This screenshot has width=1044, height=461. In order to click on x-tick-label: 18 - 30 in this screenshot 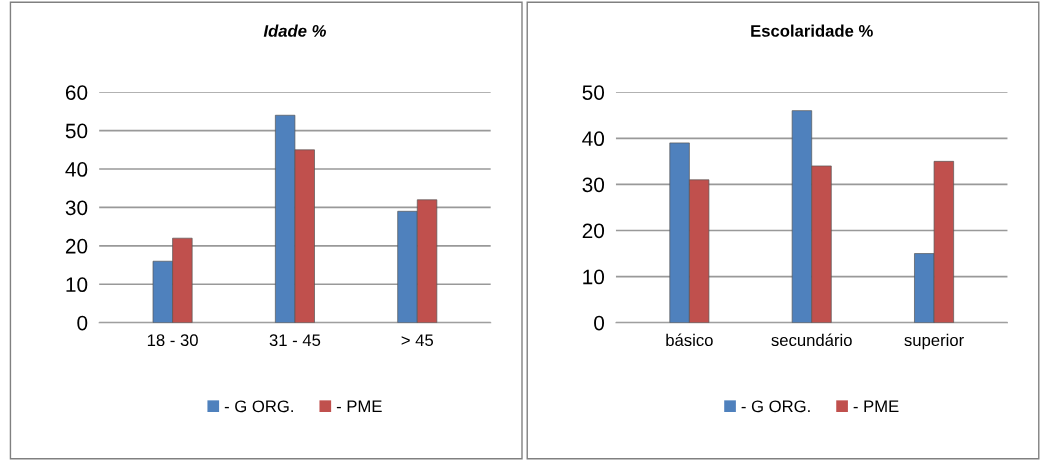, I will do `click(172, 340)`.